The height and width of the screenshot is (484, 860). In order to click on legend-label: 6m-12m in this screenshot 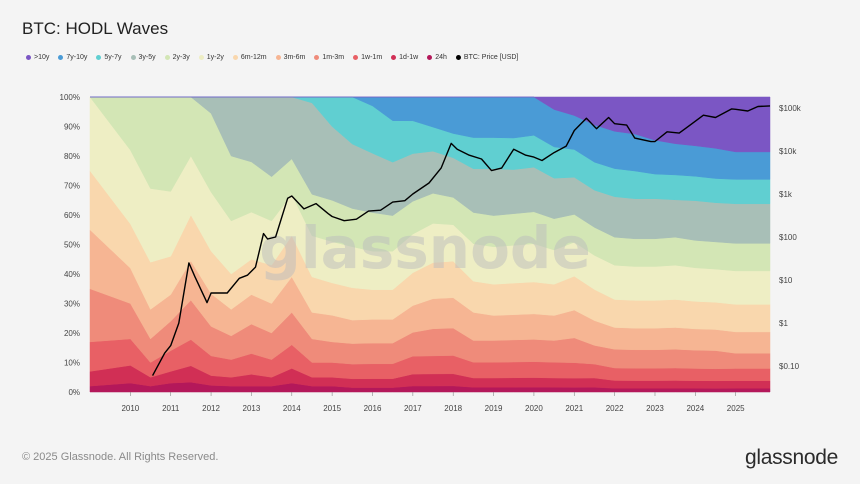, I will do `click(253, 57)`.